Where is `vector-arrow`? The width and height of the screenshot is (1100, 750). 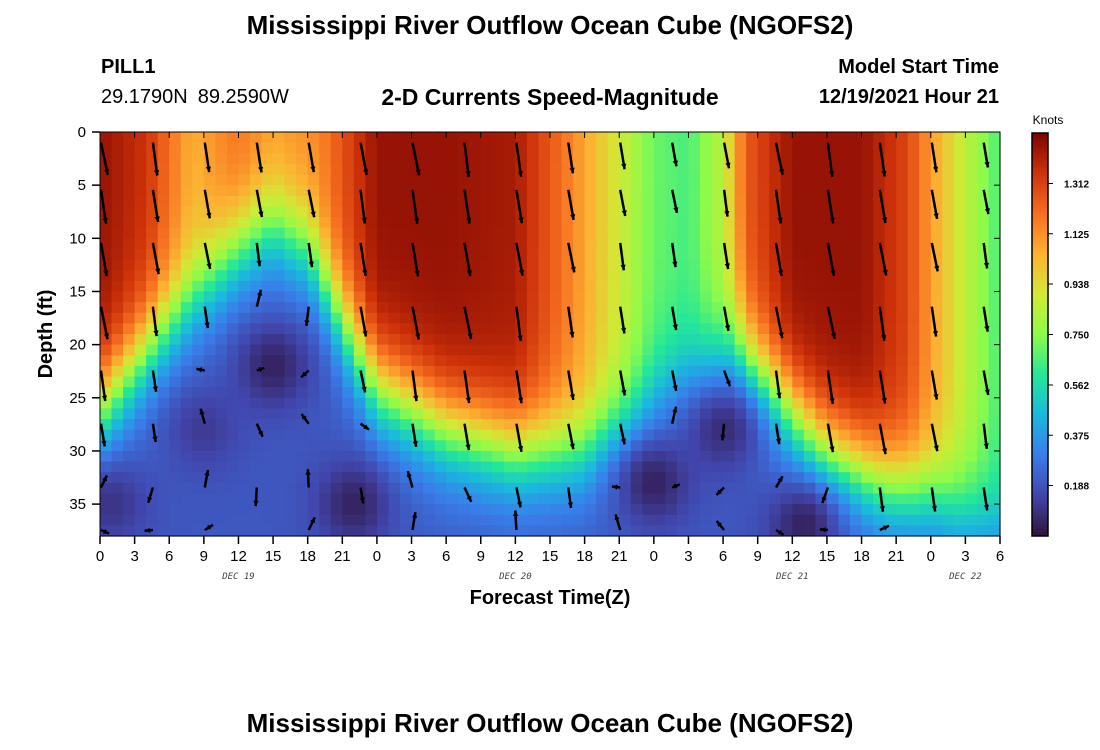 vector-arrow is located at coordinates (779, 158).